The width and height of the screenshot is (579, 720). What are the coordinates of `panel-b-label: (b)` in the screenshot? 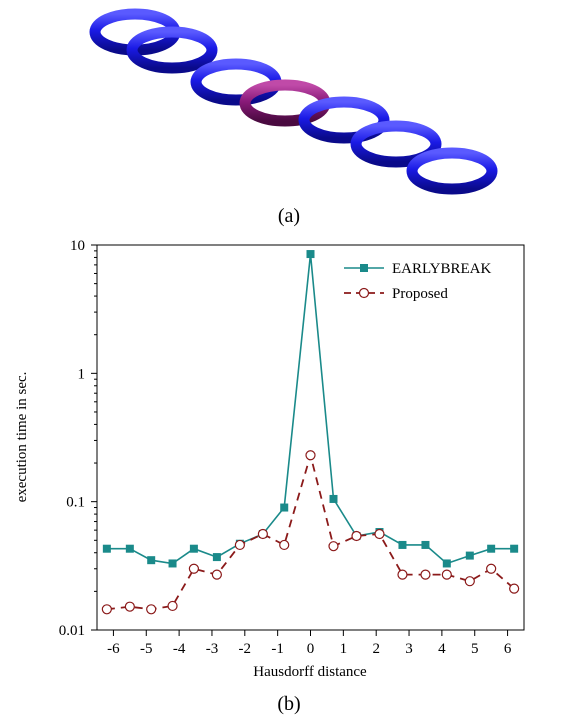 It's located at (288, 704).